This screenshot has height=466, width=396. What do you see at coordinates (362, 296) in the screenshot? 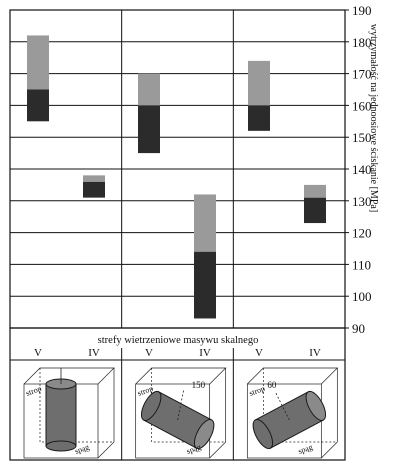
I see `y-tick-label: 100` at bounding box center [362, 296].